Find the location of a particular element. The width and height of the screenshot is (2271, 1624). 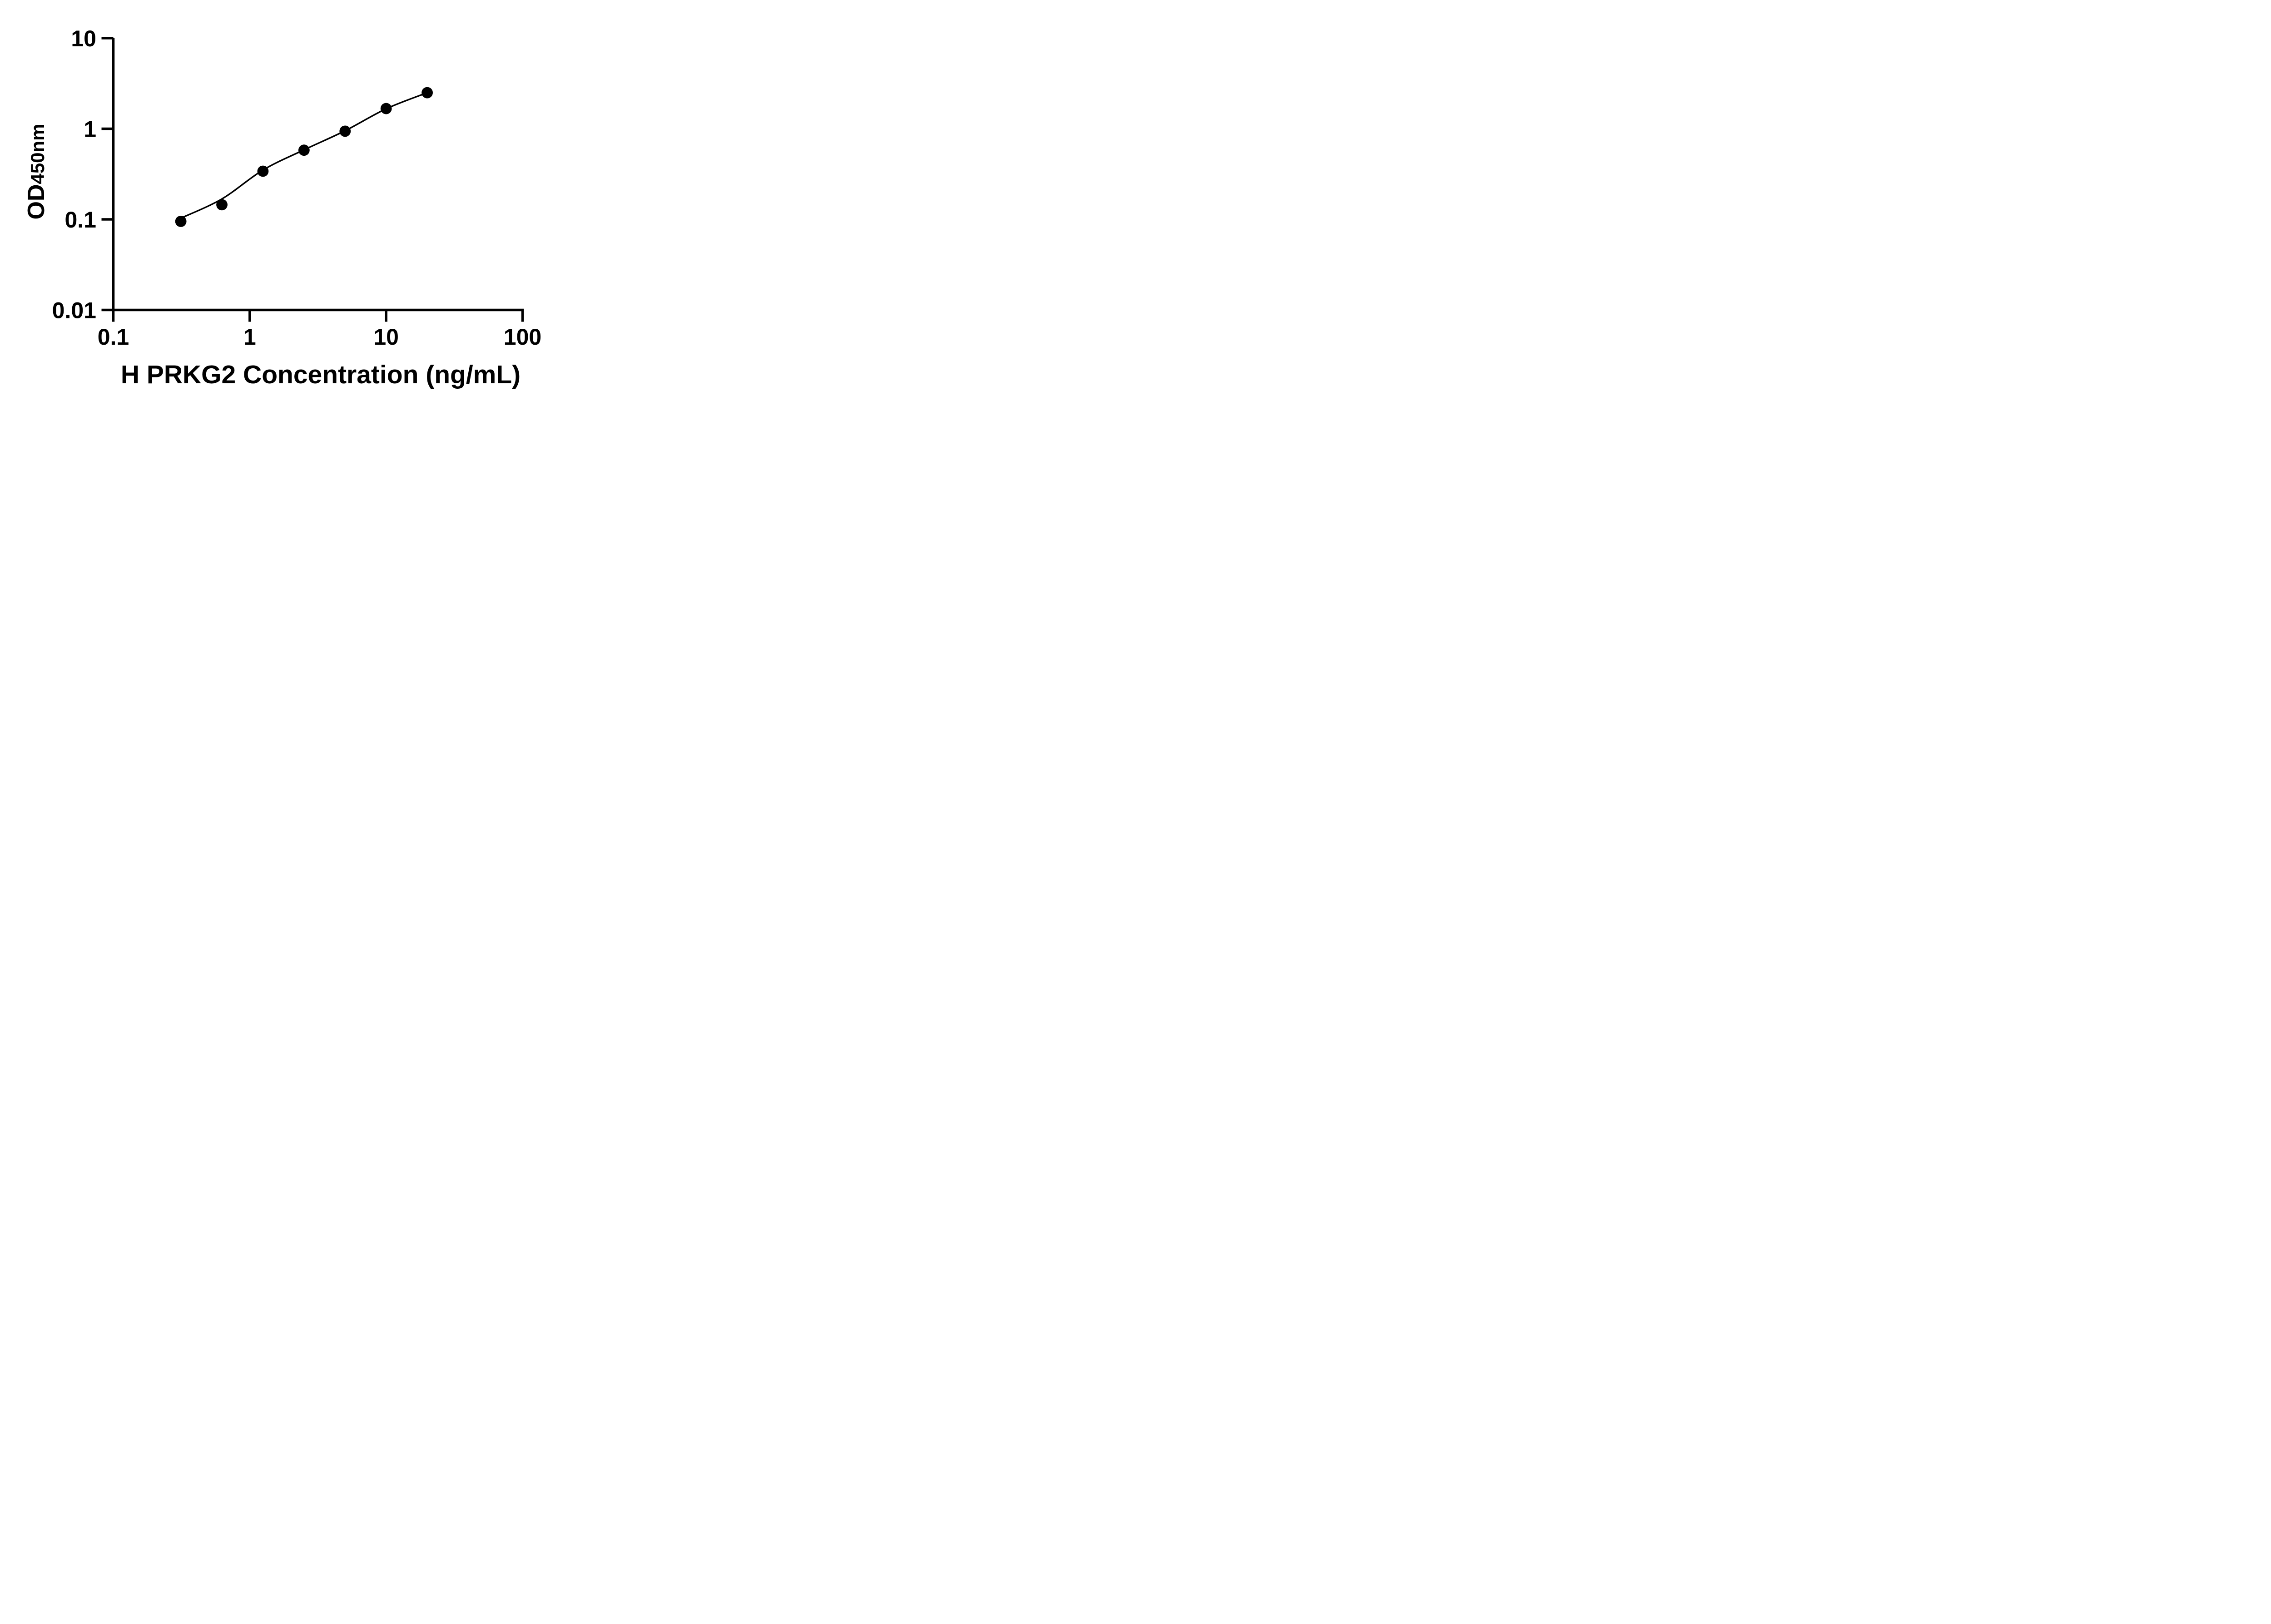

x-axis-title: H PRKG2 Concentration (ng/mL) is located at coordinates (321, 374).